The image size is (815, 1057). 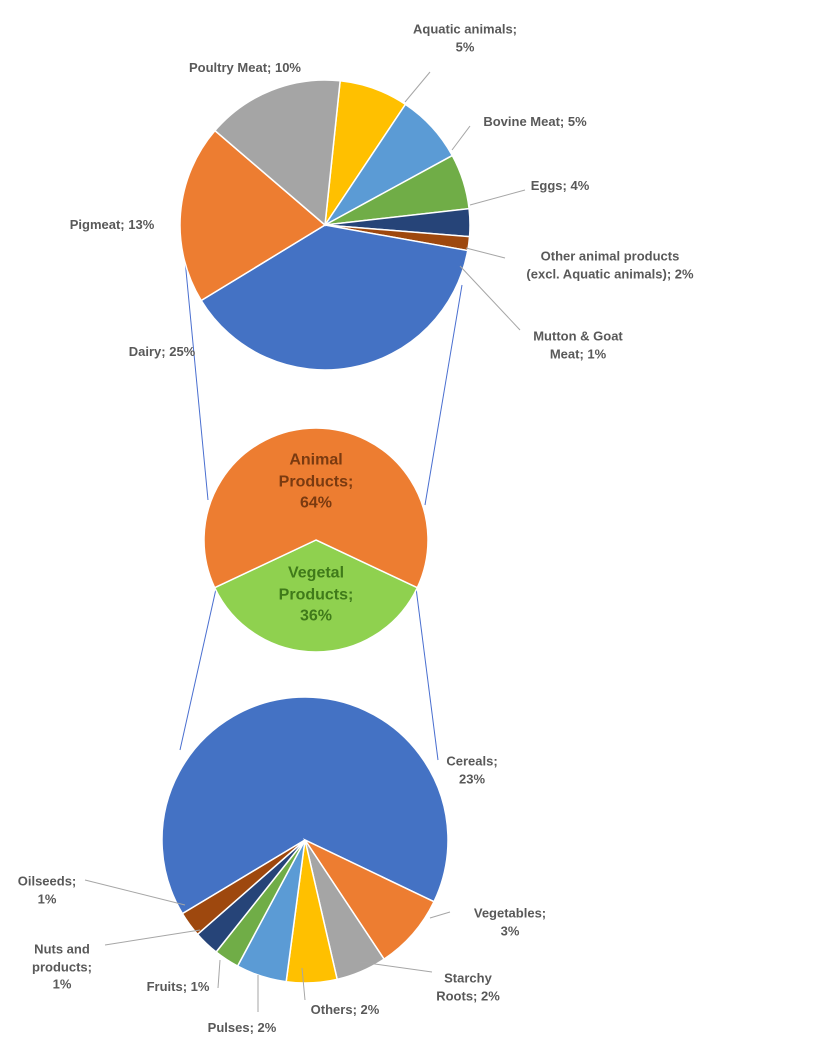 I want to click on data-label: Cereals; 23%, so click(x=472, y=769).